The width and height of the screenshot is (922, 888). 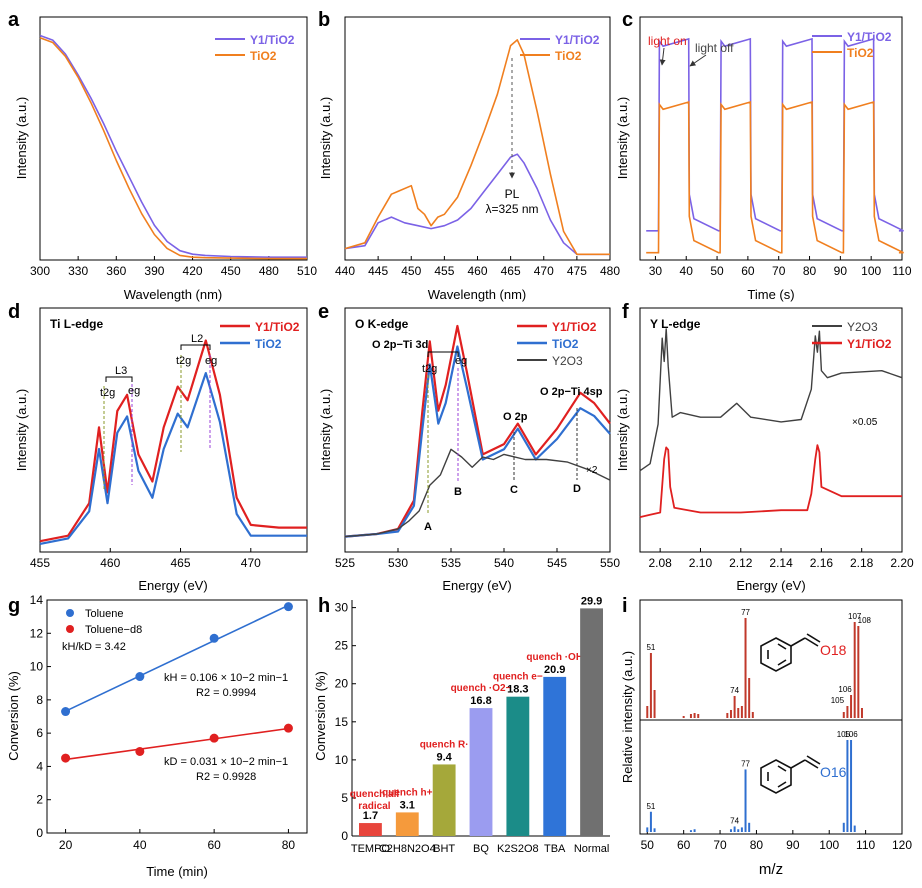 I want to click on legend-e-3: Y2O3, so click(x=567, y=361).